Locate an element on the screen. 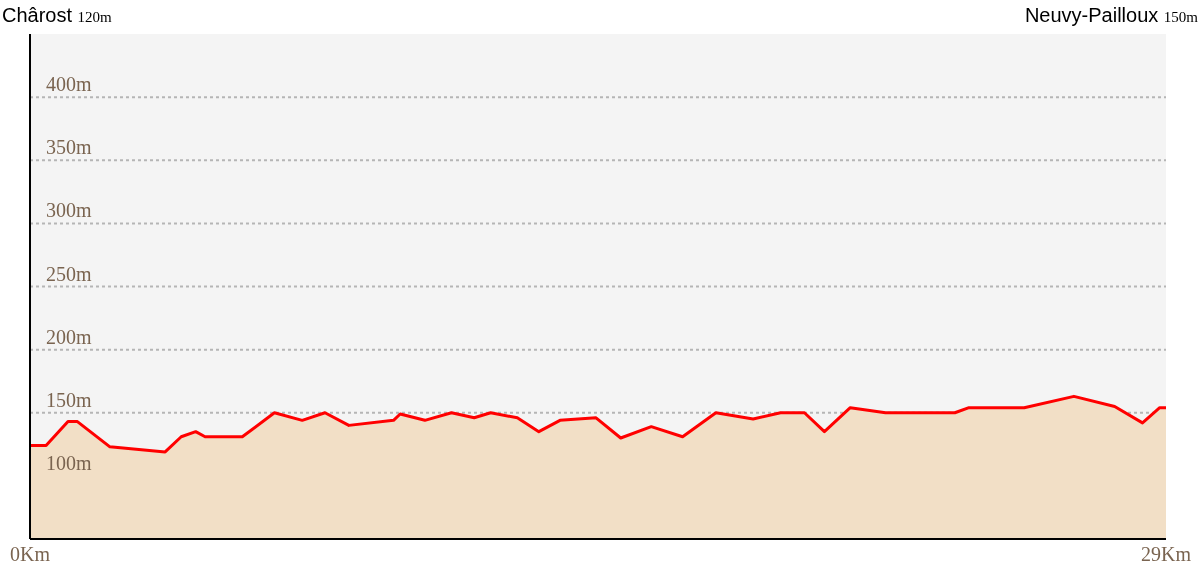  x-tick-label: 0Km is located at coordinates (30, 554).